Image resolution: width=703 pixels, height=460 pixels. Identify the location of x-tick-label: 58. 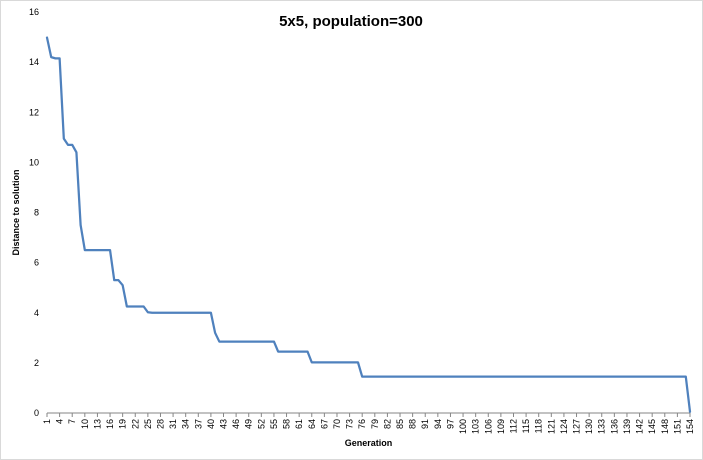
(287, 424).